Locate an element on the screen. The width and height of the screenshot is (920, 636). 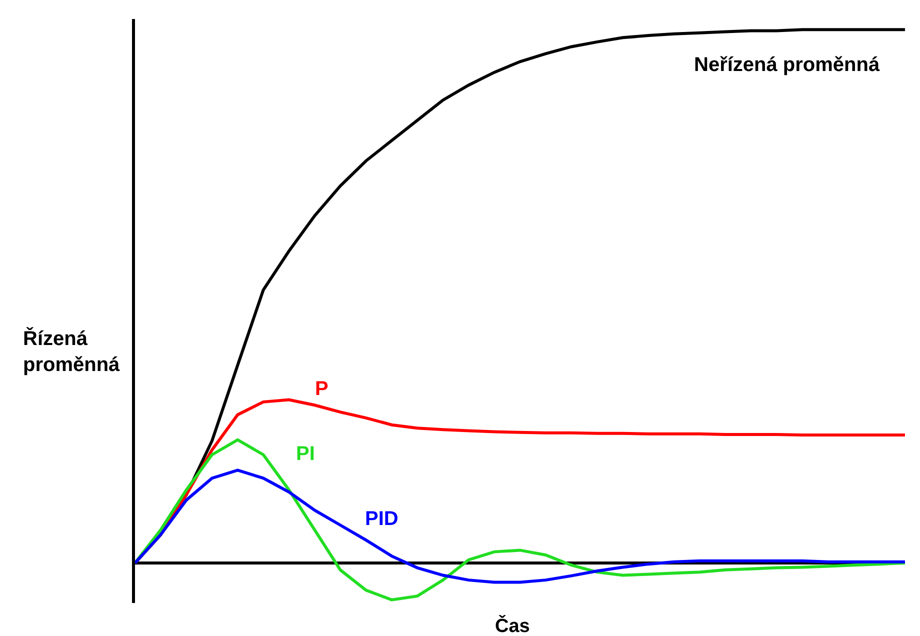
x-axis-title: Čas is located at coordinates (512, 625).